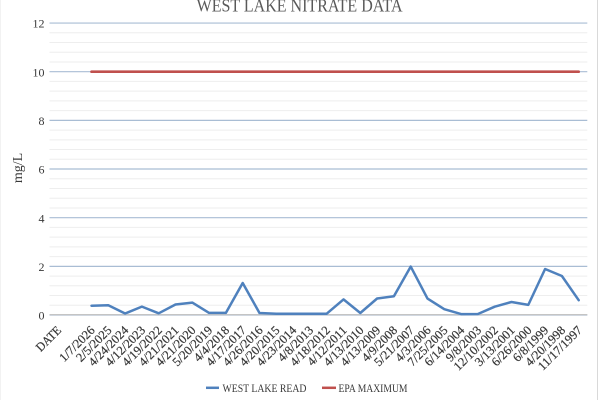 The width and height of the screenshot is (600, 405). What do you see at coordinates (42, 267) in the screenshot?
I see `svg-text: 2` at bounding box center [42, 267].